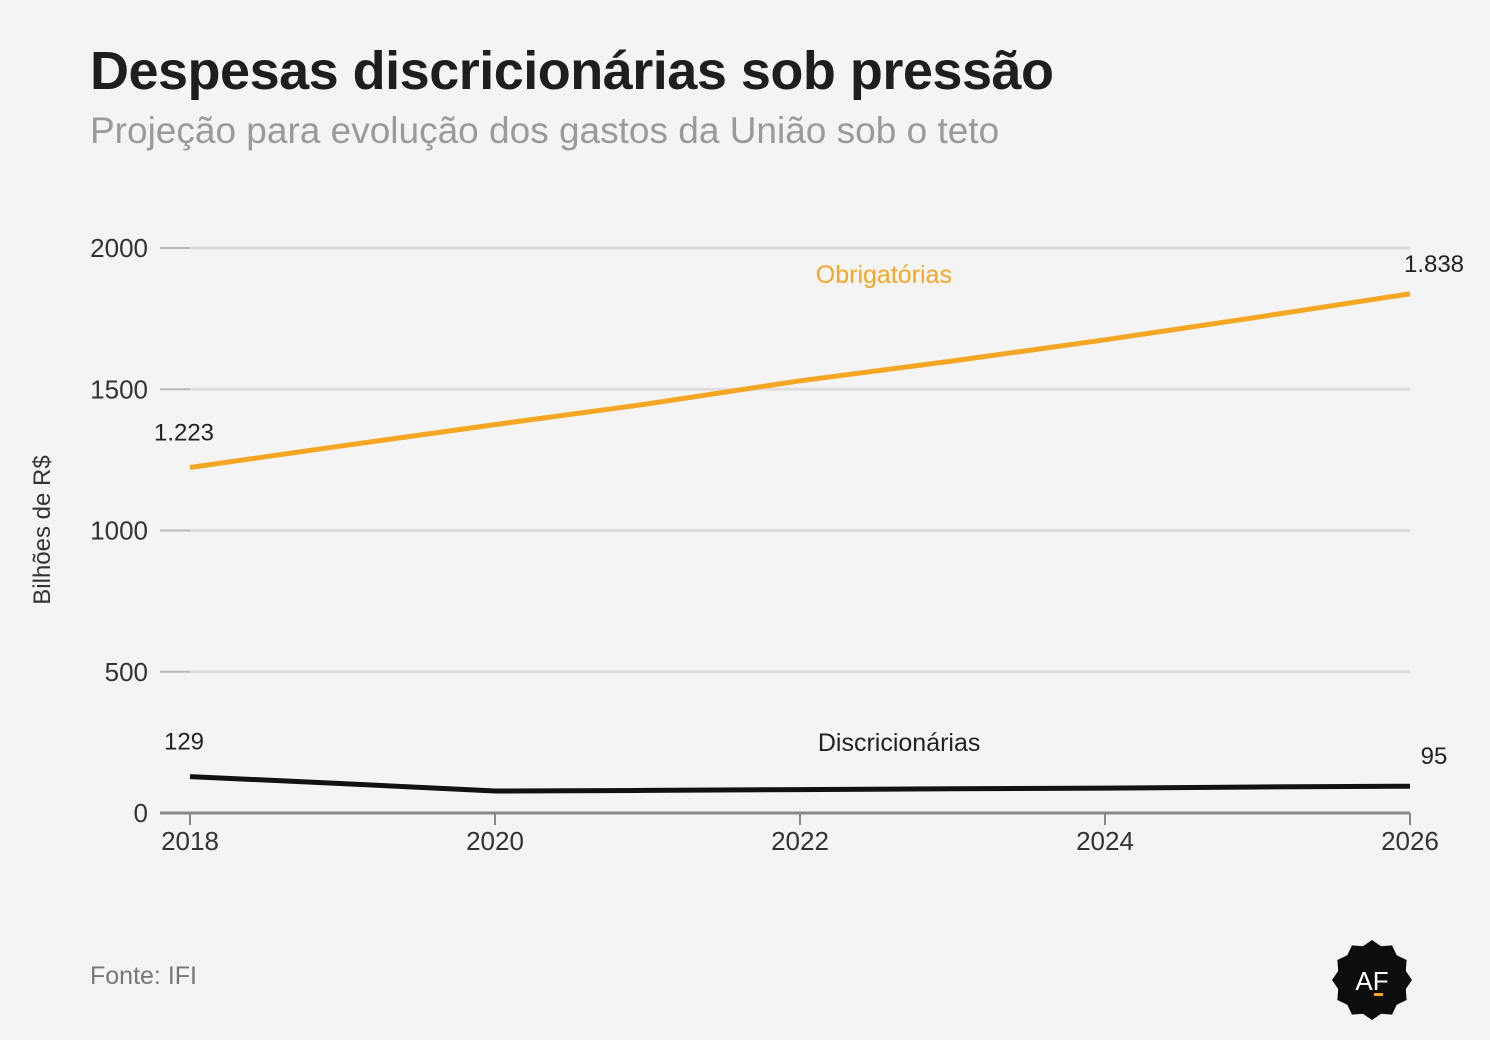 The image size is (1490, 1040). Describe the element at coordinates (141, 813) in the screenshot. I see `y-tick-label: 0` at that location.